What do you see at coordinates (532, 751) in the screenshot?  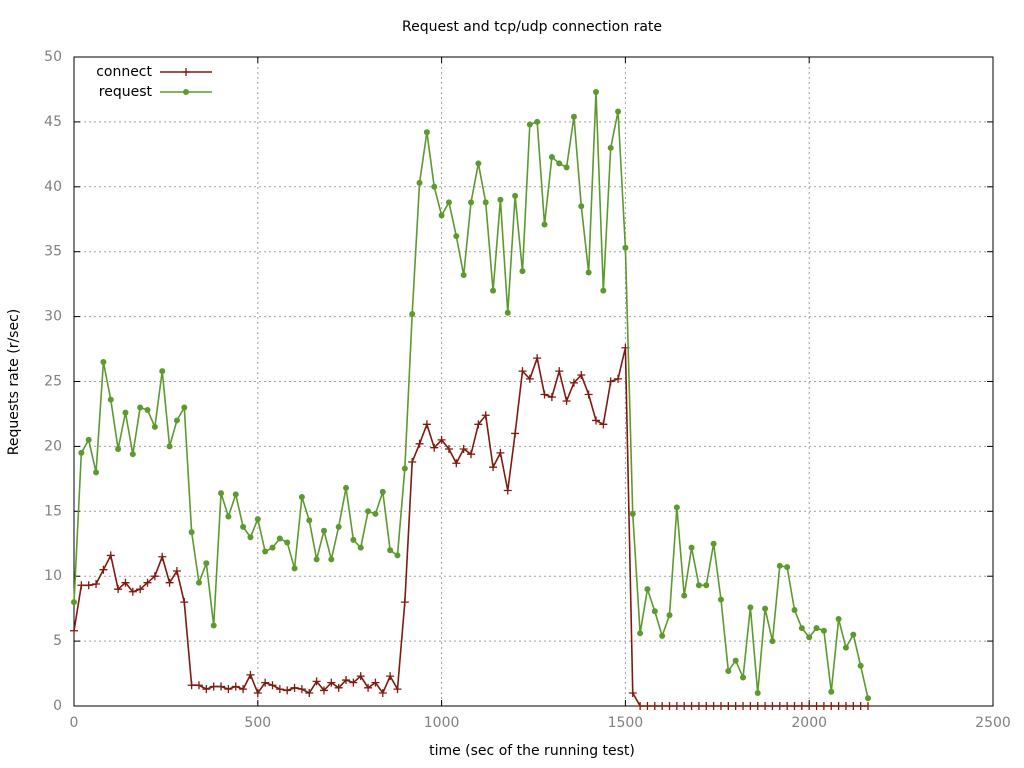 I see `x-axis-label: time (sec of the running test)` at bounding box center [532, 751].